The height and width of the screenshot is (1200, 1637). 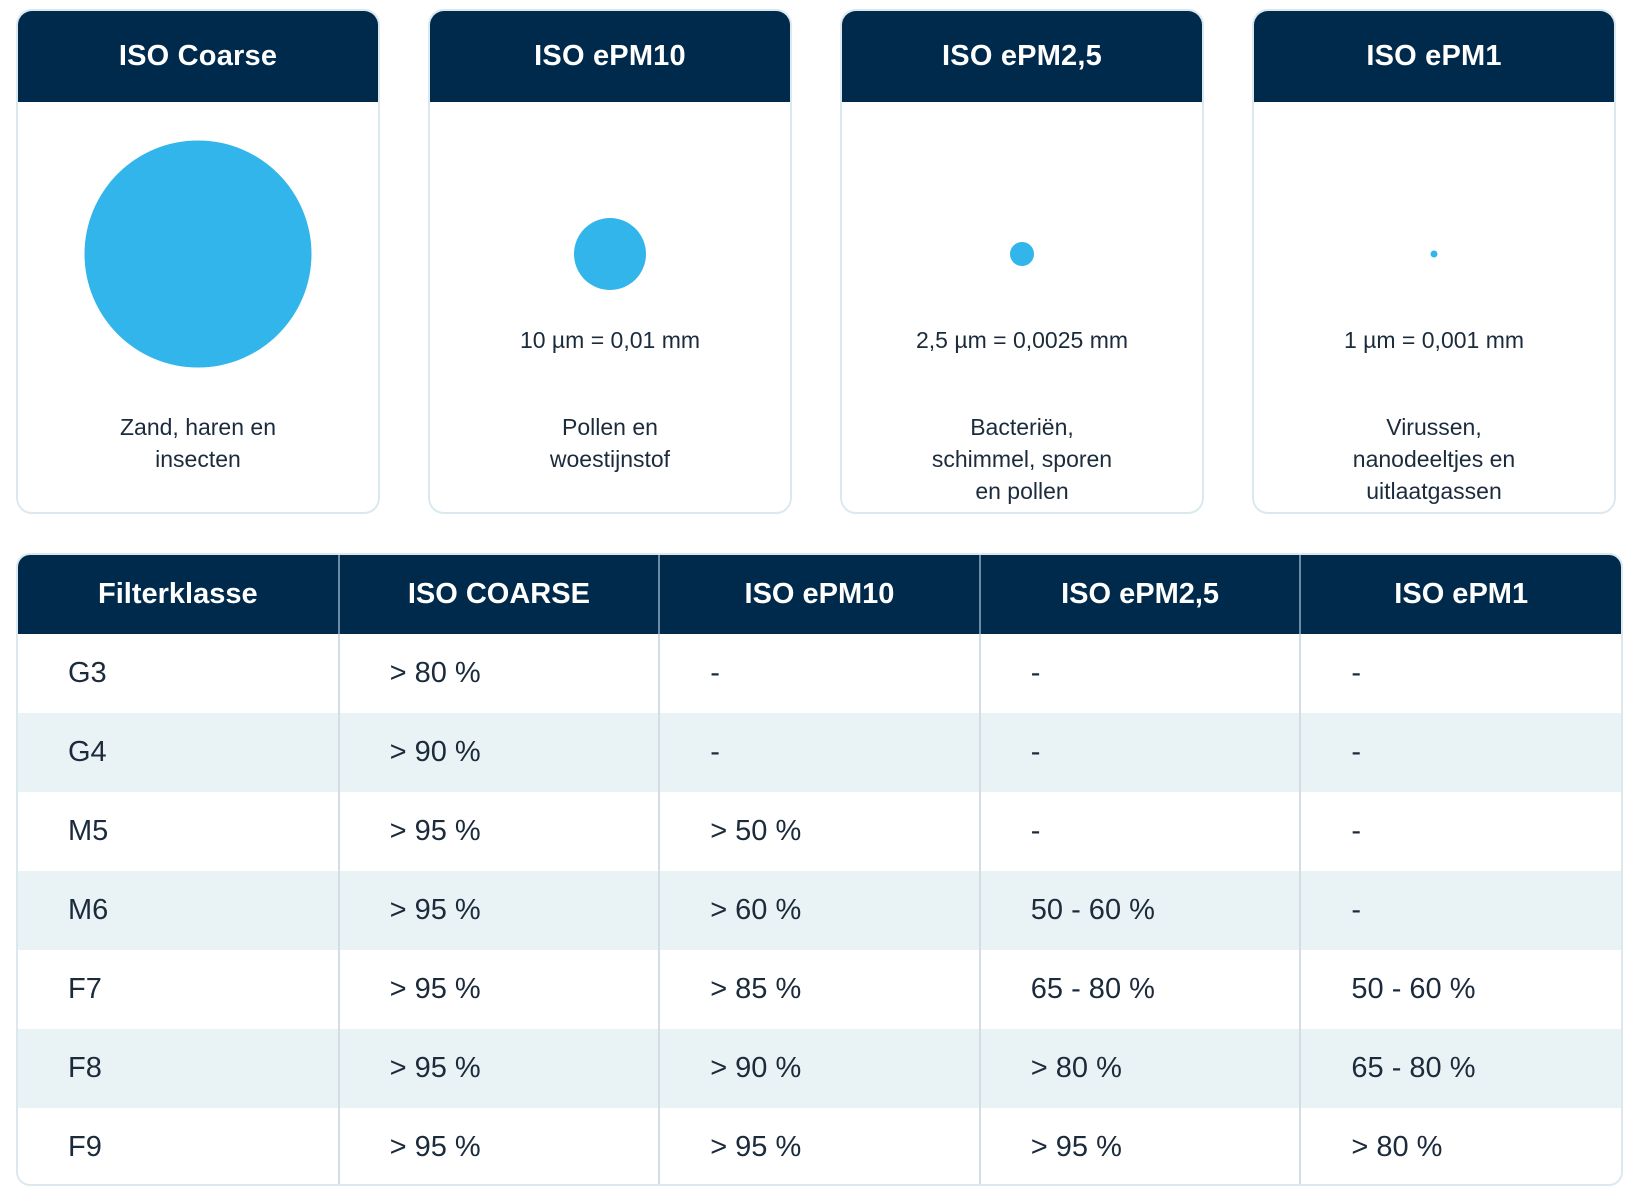 What do you see at coordinates (198, 56) in the screenshot?
I see `card-title: ISO Coarse` at bounding box center [198, 56].